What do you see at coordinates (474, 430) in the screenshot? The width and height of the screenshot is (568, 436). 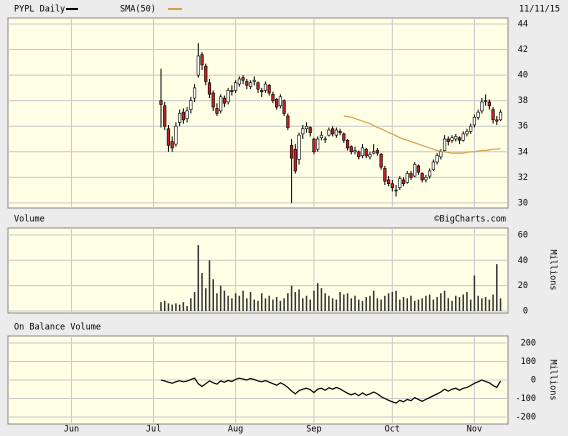 I see `x-tick-label: Nov` at bounding box center [474, 430].